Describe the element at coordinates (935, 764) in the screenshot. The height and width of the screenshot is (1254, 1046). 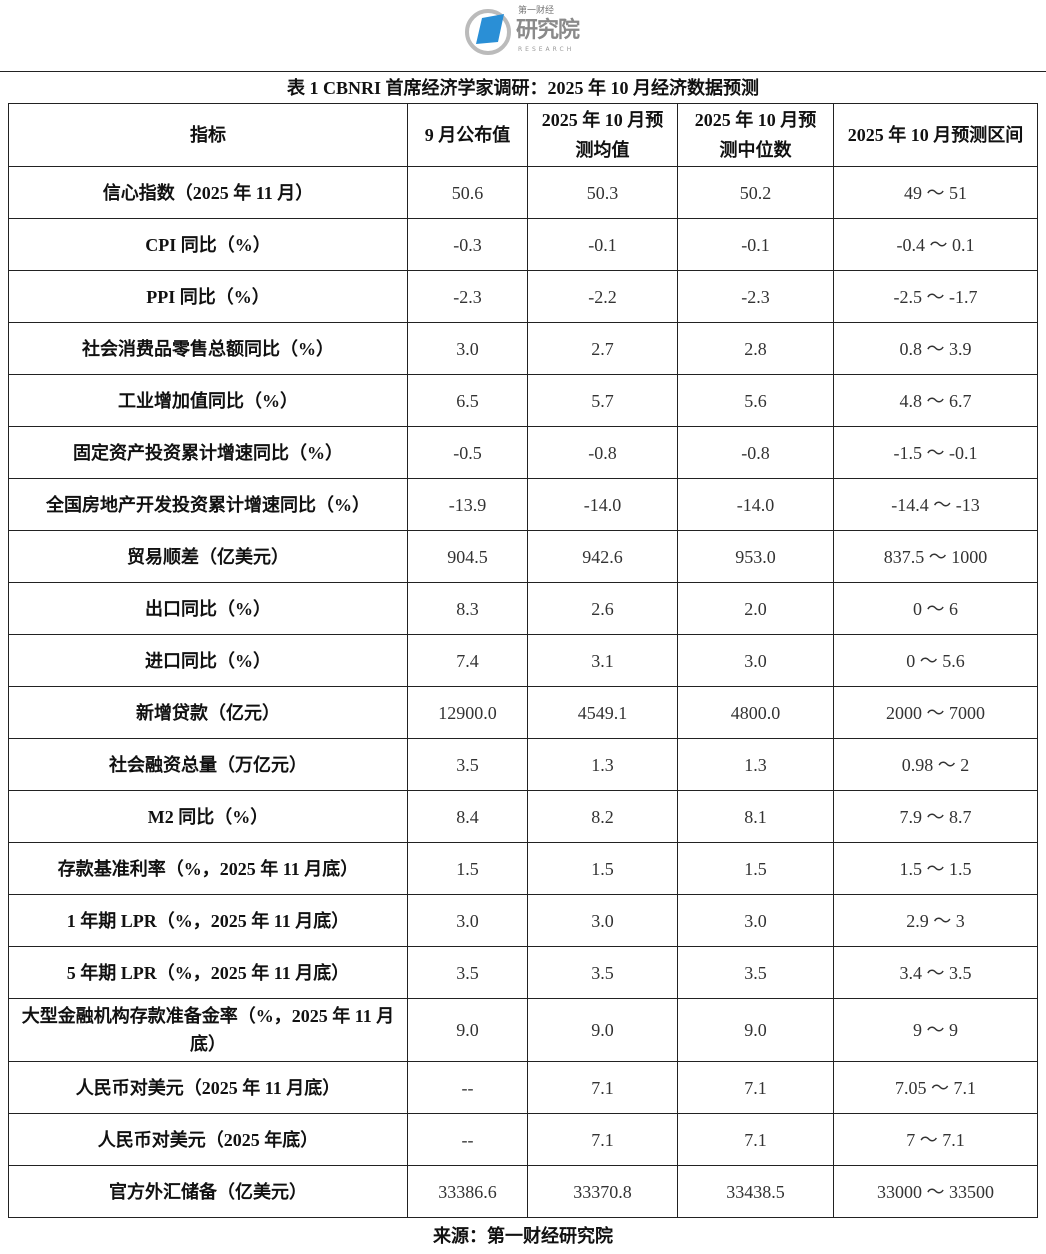
I see `value-cell: 0.98 ～ 2` at that location.